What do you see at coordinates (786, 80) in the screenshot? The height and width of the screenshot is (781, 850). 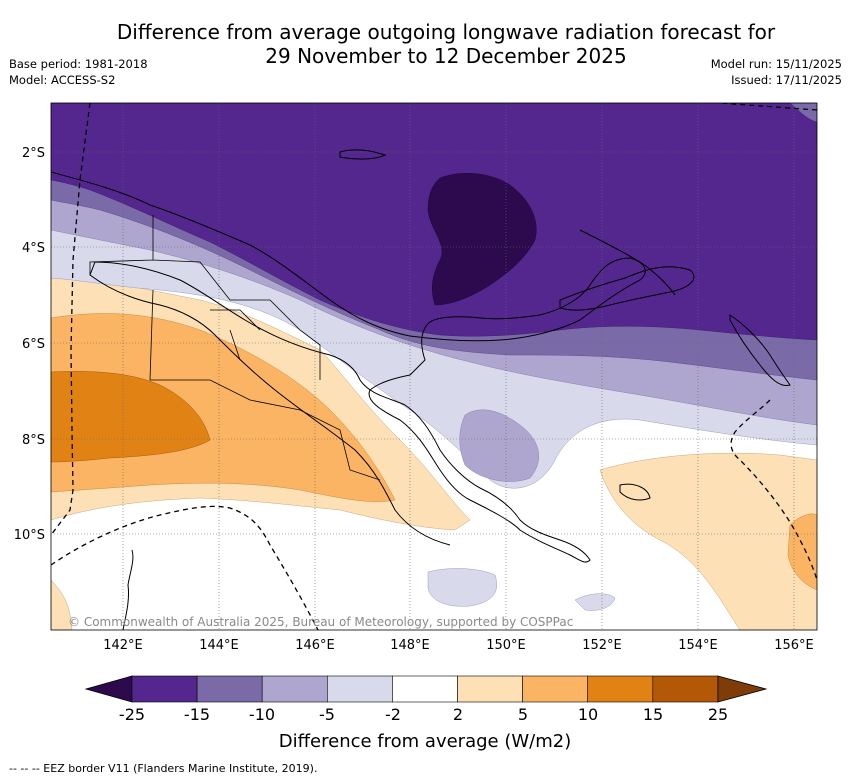 I see `issued-date: Issued: 17/11/2025` at bounding box center [786, 80].